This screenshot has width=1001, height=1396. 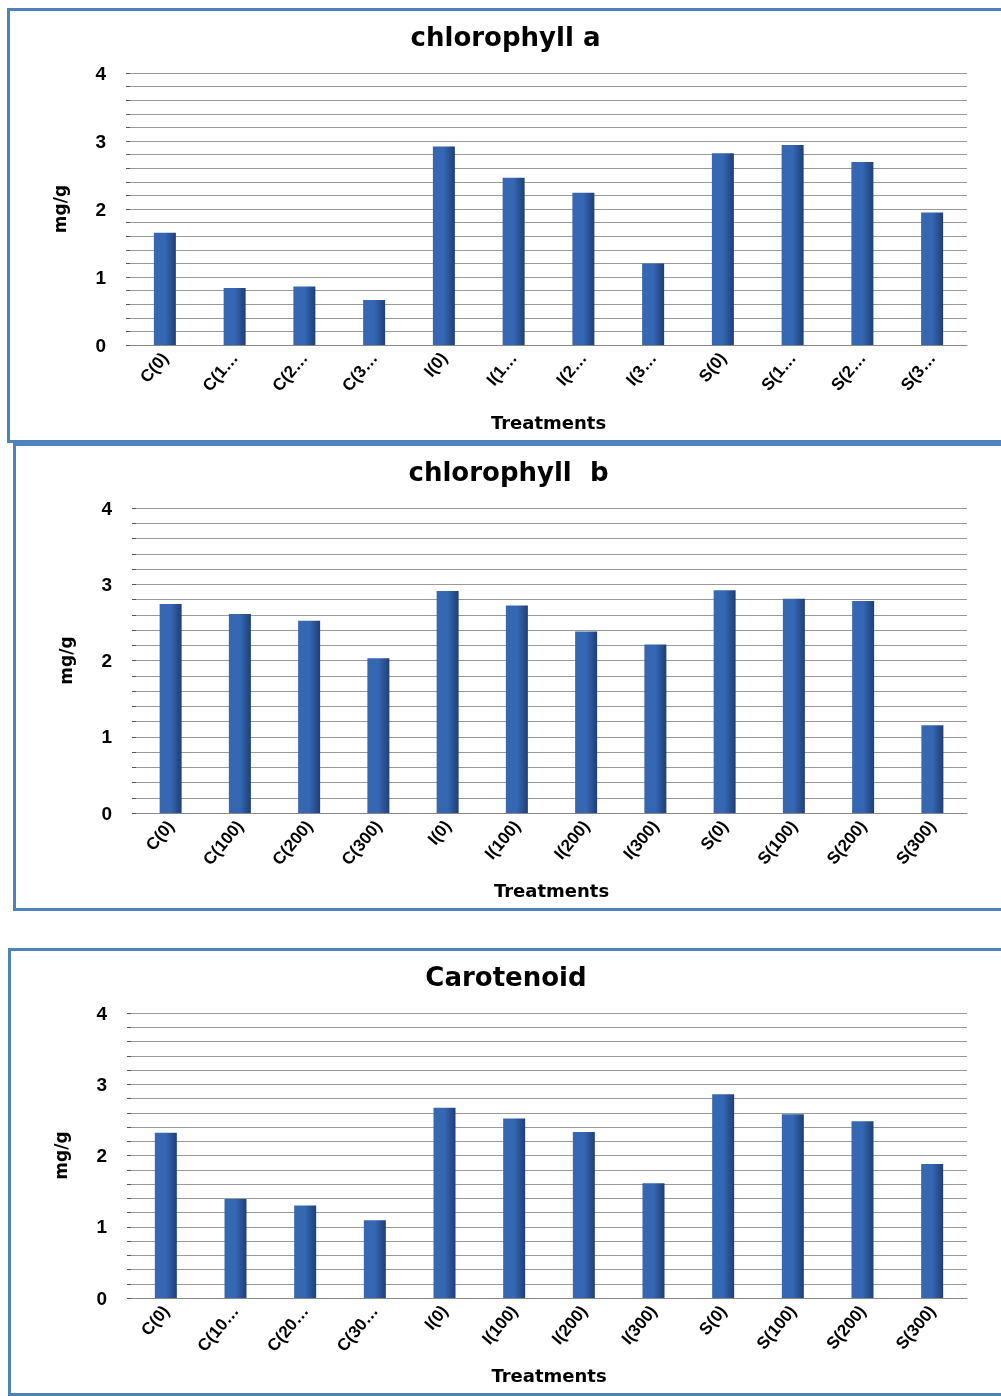 What do you see at coordinates (508, 472) in the screenshot?
I see `chart-title: chlorophyll b` at bounding box center [508, 472].